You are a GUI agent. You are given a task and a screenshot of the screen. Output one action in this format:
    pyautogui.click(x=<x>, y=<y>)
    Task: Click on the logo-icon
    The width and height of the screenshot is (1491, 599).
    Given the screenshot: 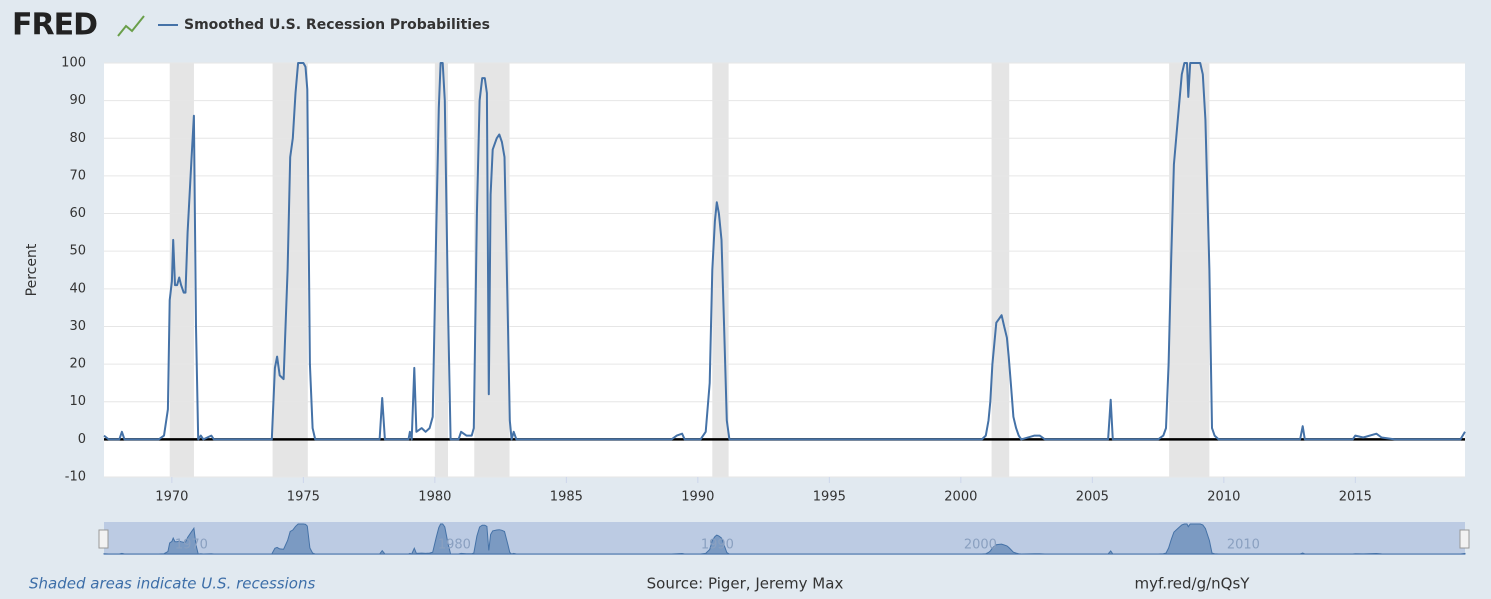 What is the action you would take?
    pyautogui.click(x=131, y=26)
    